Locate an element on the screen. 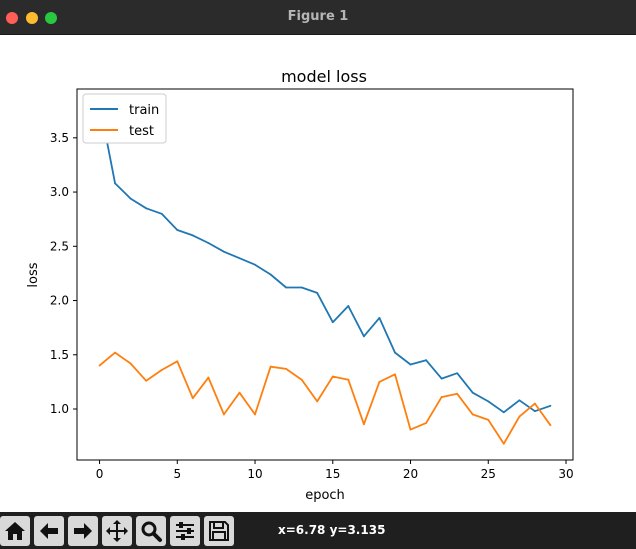 Image resolution: width=636 pixels, height=549 pixels. forward-button is located at coordinates (83, 531).